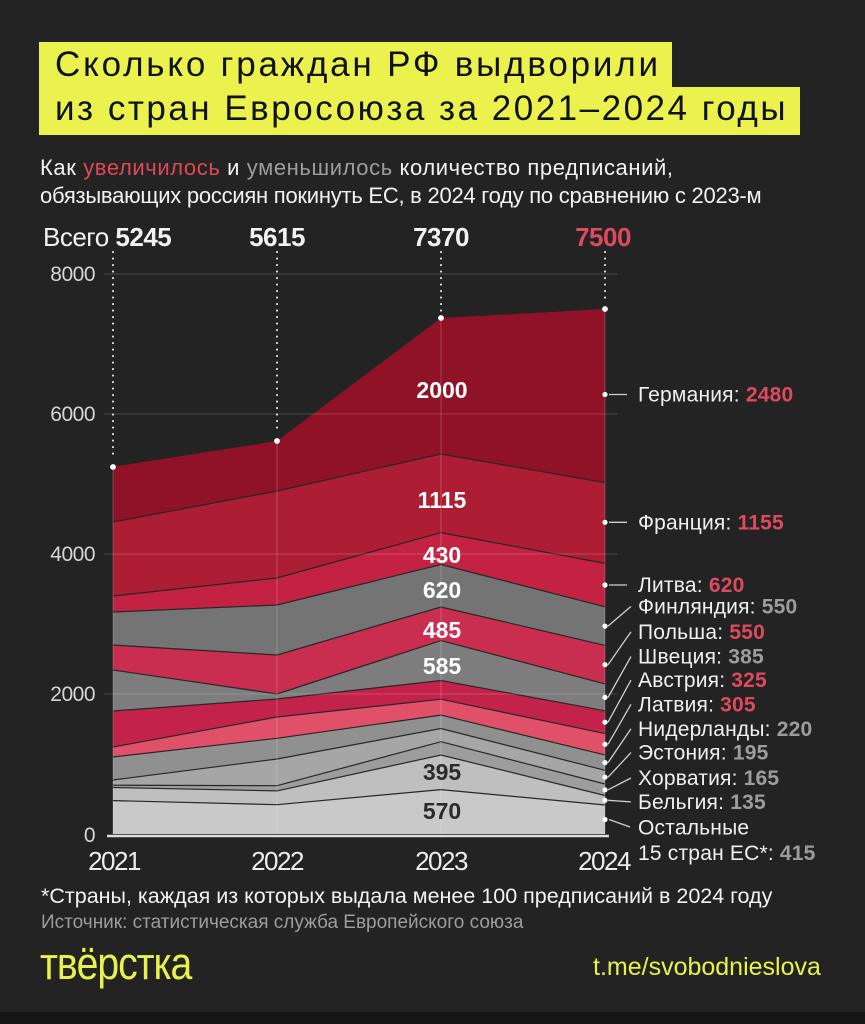  I want to click on svg-text: Хорватия: 165, so click(708, 778).